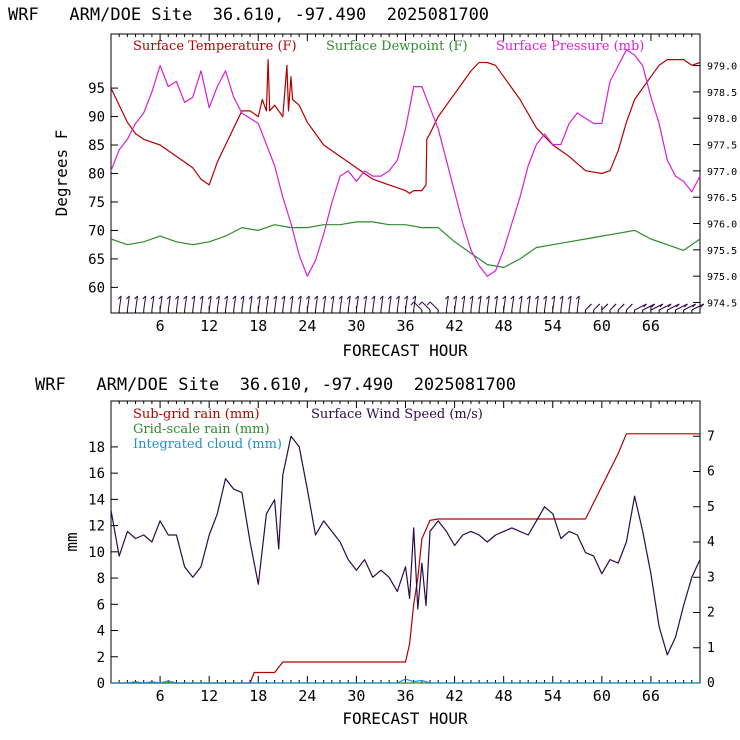 The image size is (740, 740). What do you see at coordinates (101, 632) in the screenshot?
I see `y-tick-label: 4` at bounding box center [101, 632].